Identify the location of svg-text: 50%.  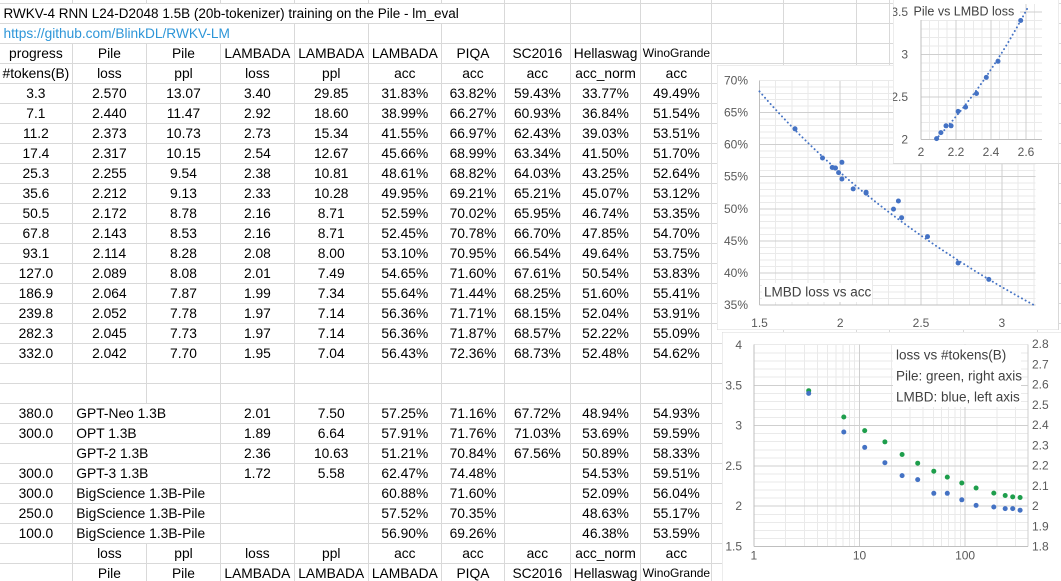
(736, 209).